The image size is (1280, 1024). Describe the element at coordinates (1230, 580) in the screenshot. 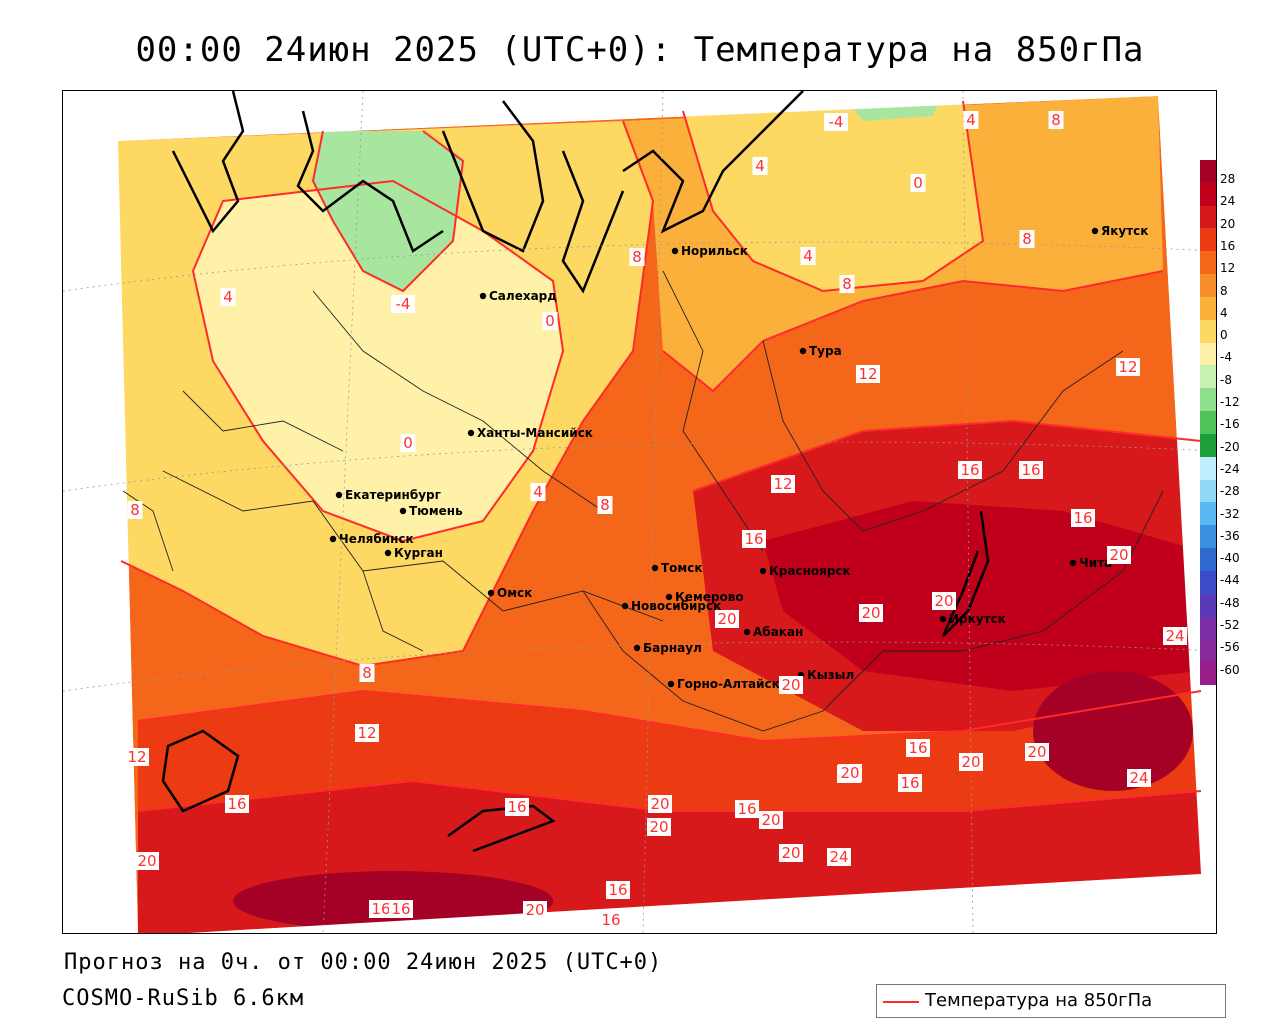

I see `colorbar-tick-label: -44` at that location.